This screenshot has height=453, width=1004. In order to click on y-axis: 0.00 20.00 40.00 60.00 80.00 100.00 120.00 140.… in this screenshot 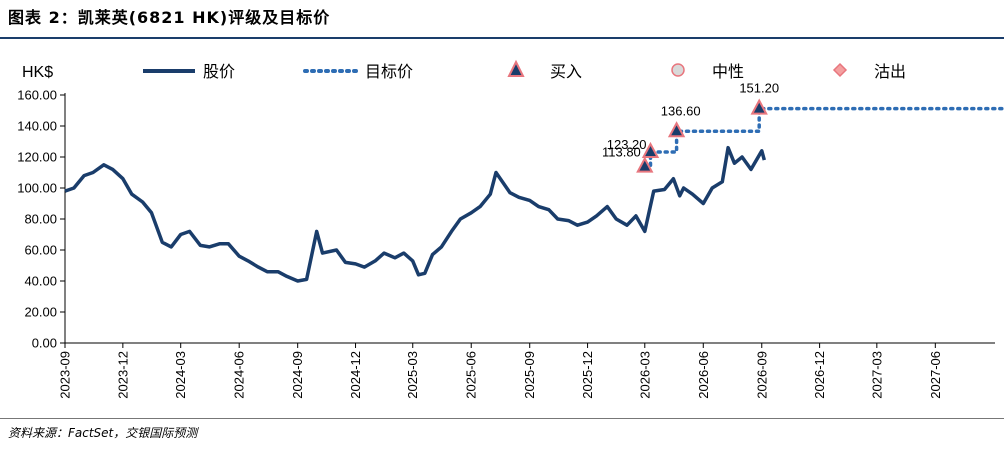, I will do `click(41, 219)`.